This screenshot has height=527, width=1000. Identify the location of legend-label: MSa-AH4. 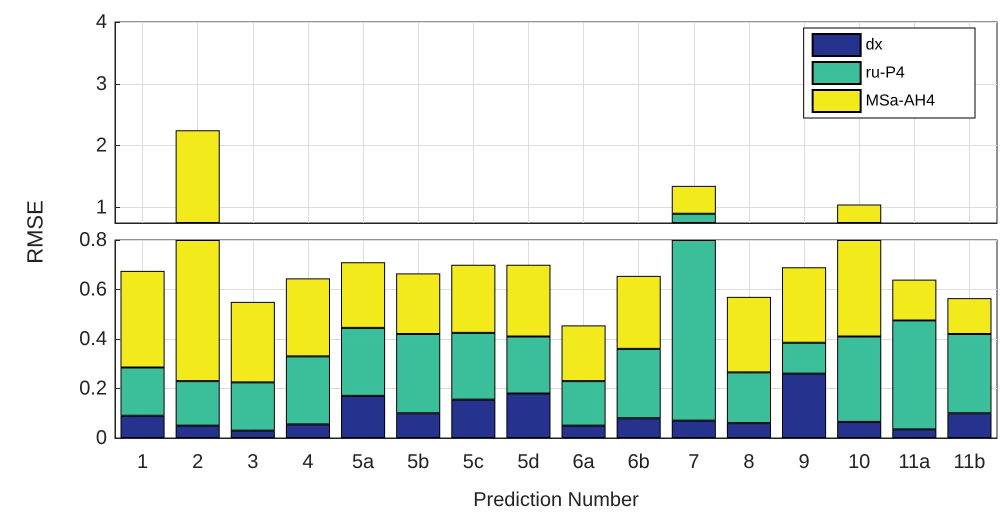
(901, 101).